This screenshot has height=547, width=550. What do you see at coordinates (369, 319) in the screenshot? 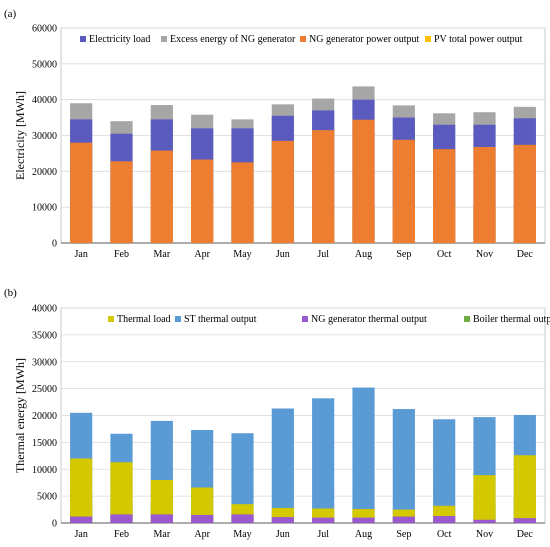
I see `legend-label: NG generator thermal output` at bounding box center [369, 319].